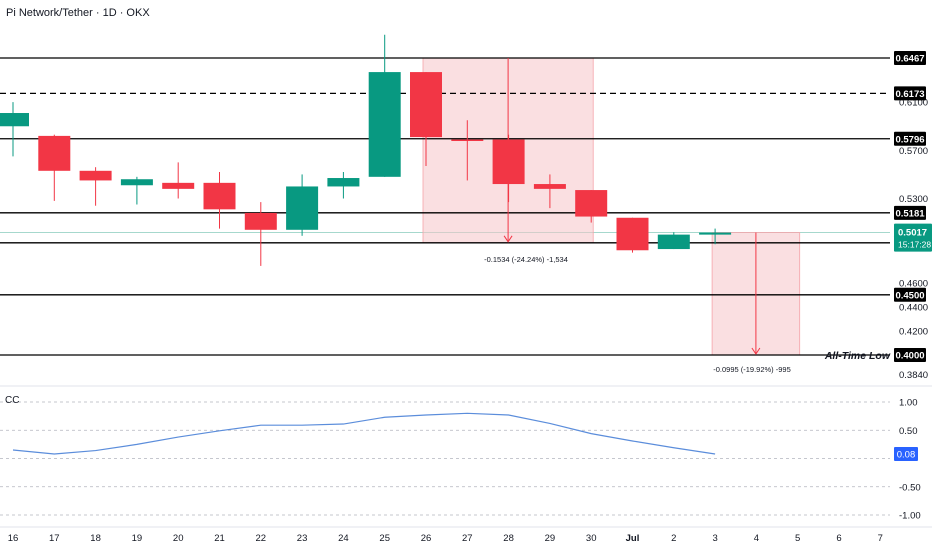  What do you see at coordinates (95, 538) in the screenshot?
I see `time-tick-label: 18` at bounding box center [95, 538].